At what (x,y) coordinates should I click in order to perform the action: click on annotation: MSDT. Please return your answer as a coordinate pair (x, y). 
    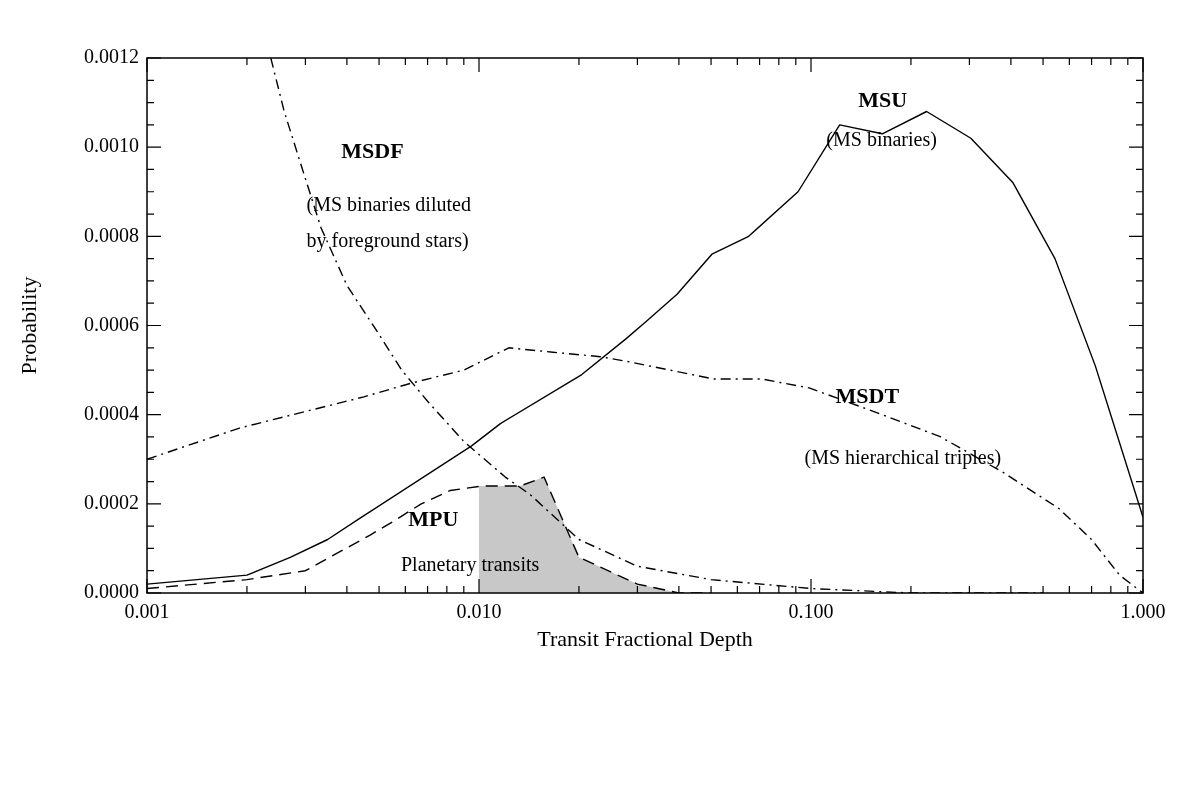
    Looking at the image, I should click on (867, 396).